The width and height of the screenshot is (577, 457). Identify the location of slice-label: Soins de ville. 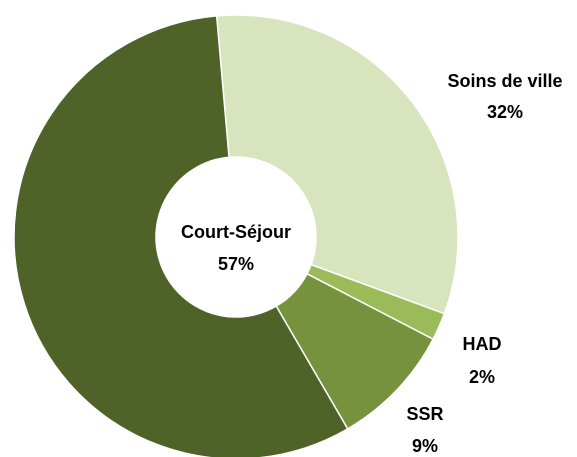
(504, 81).